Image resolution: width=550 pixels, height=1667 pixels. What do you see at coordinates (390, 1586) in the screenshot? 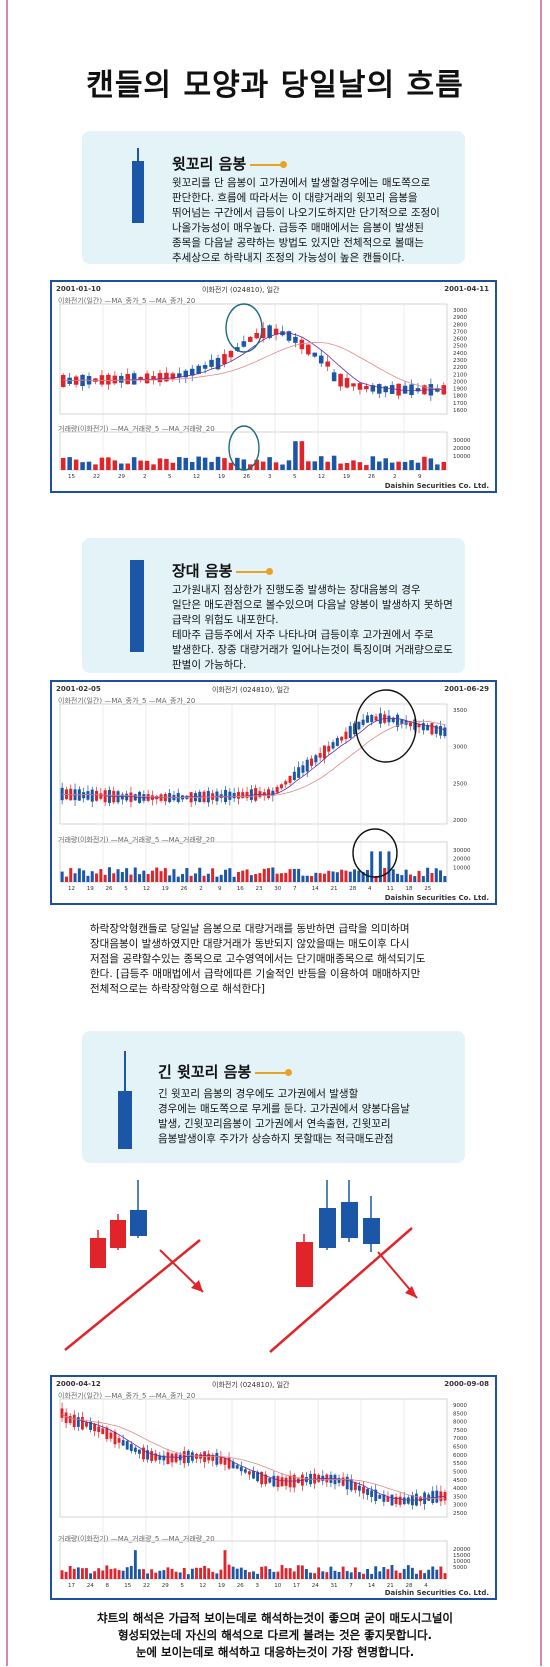
I see `date-tick-label: 21` at bounding box center [390, 1586].